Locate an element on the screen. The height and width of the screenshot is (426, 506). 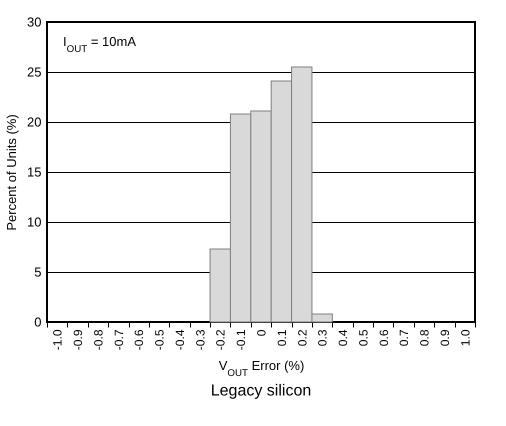
text: Legacy silicon is located at coordinates (261, 391).